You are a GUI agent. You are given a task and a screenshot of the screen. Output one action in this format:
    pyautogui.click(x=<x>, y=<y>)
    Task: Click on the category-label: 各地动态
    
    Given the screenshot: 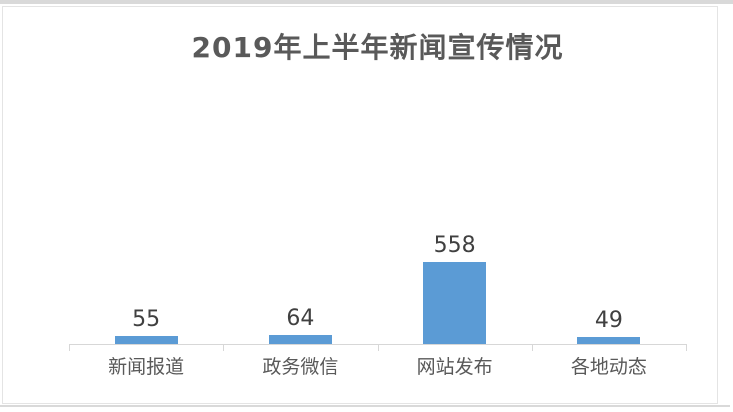 What is the action you would take?
    pyautogui.click(x=608, y=367)
    